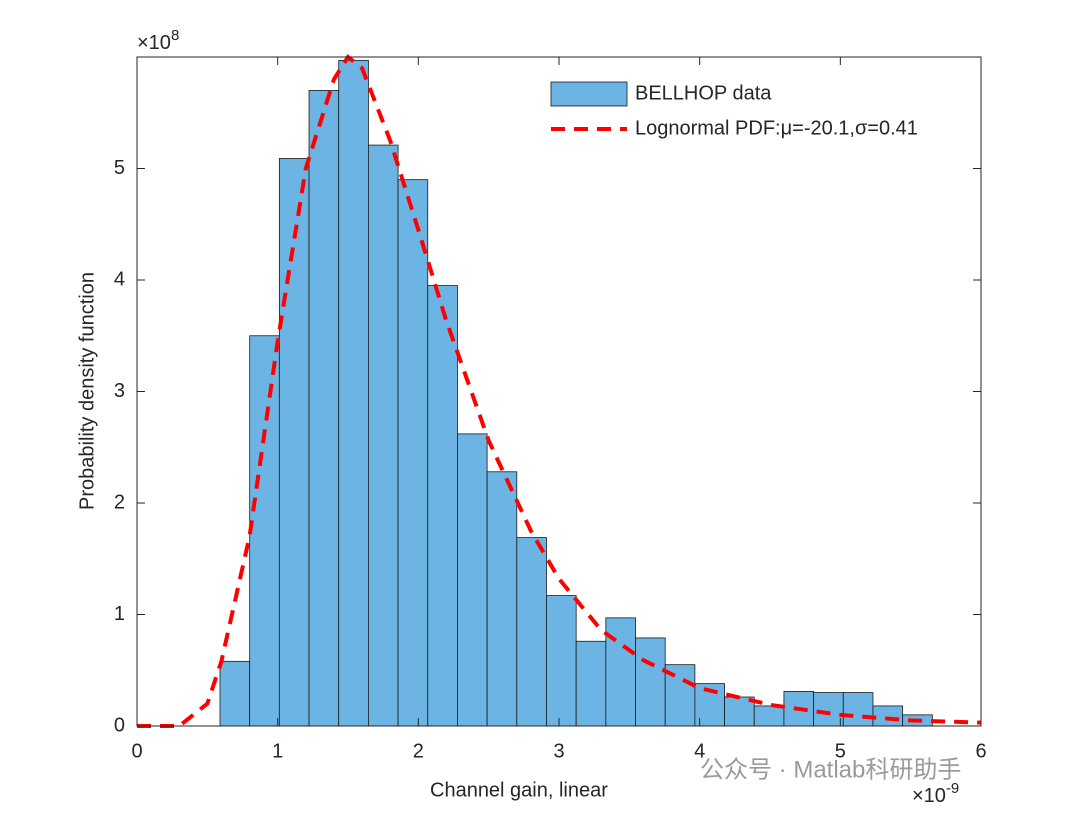  Describe the element at coordinates (277, 751) in the screenshot. I see `x-tick-label: 1` at that location.